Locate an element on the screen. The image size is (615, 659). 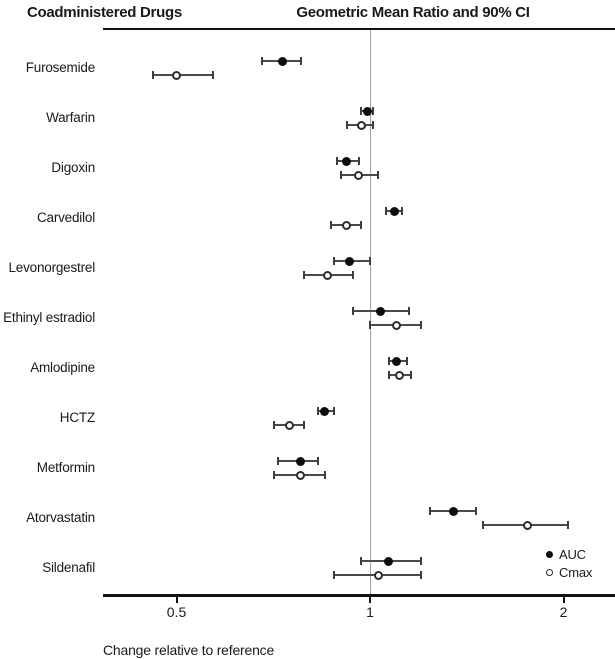
row-ethinyl-estradiol-auc-marker is located at coordinates (381, 311).